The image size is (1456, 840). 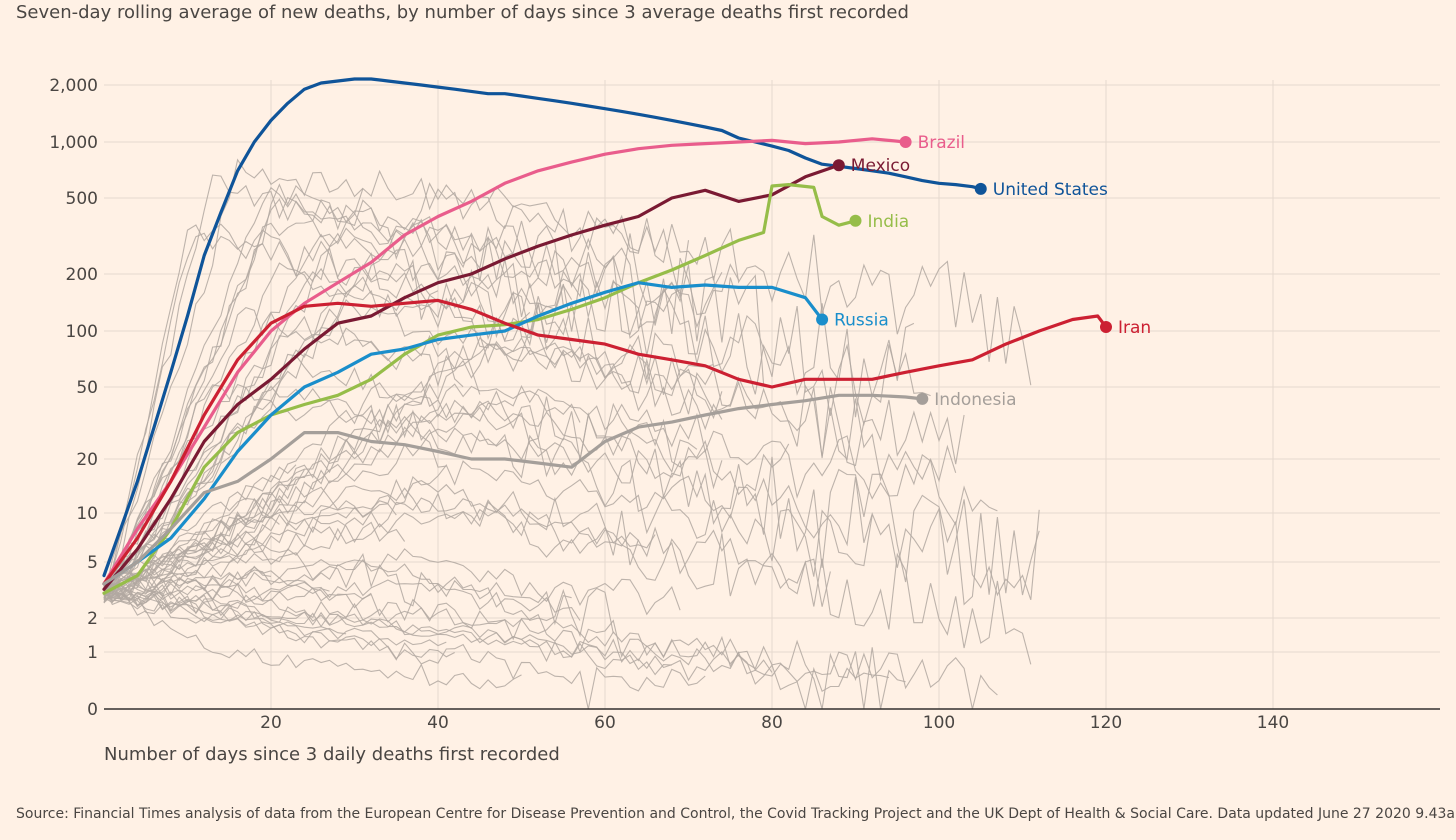 What do you see at coordinates (1050, 190) in the screenshot?
I see `series-label-united-states: United States` at bounding box center [1050, 190].